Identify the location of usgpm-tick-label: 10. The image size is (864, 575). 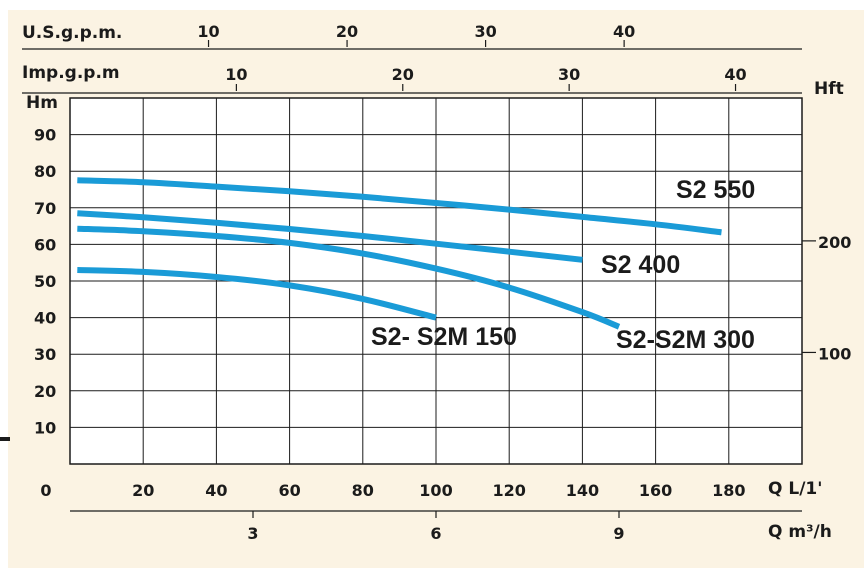
(208, 31).